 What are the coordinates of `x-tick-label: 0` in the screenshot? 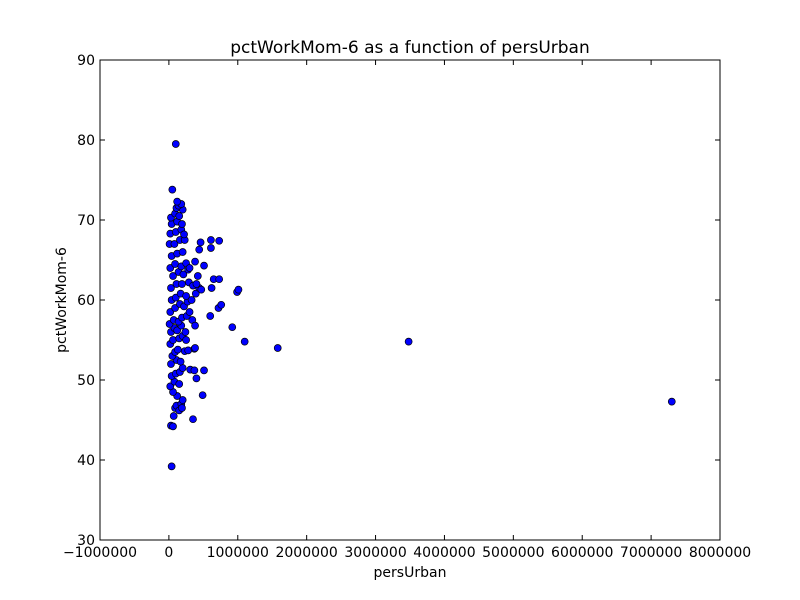 It's located at (168, 553).